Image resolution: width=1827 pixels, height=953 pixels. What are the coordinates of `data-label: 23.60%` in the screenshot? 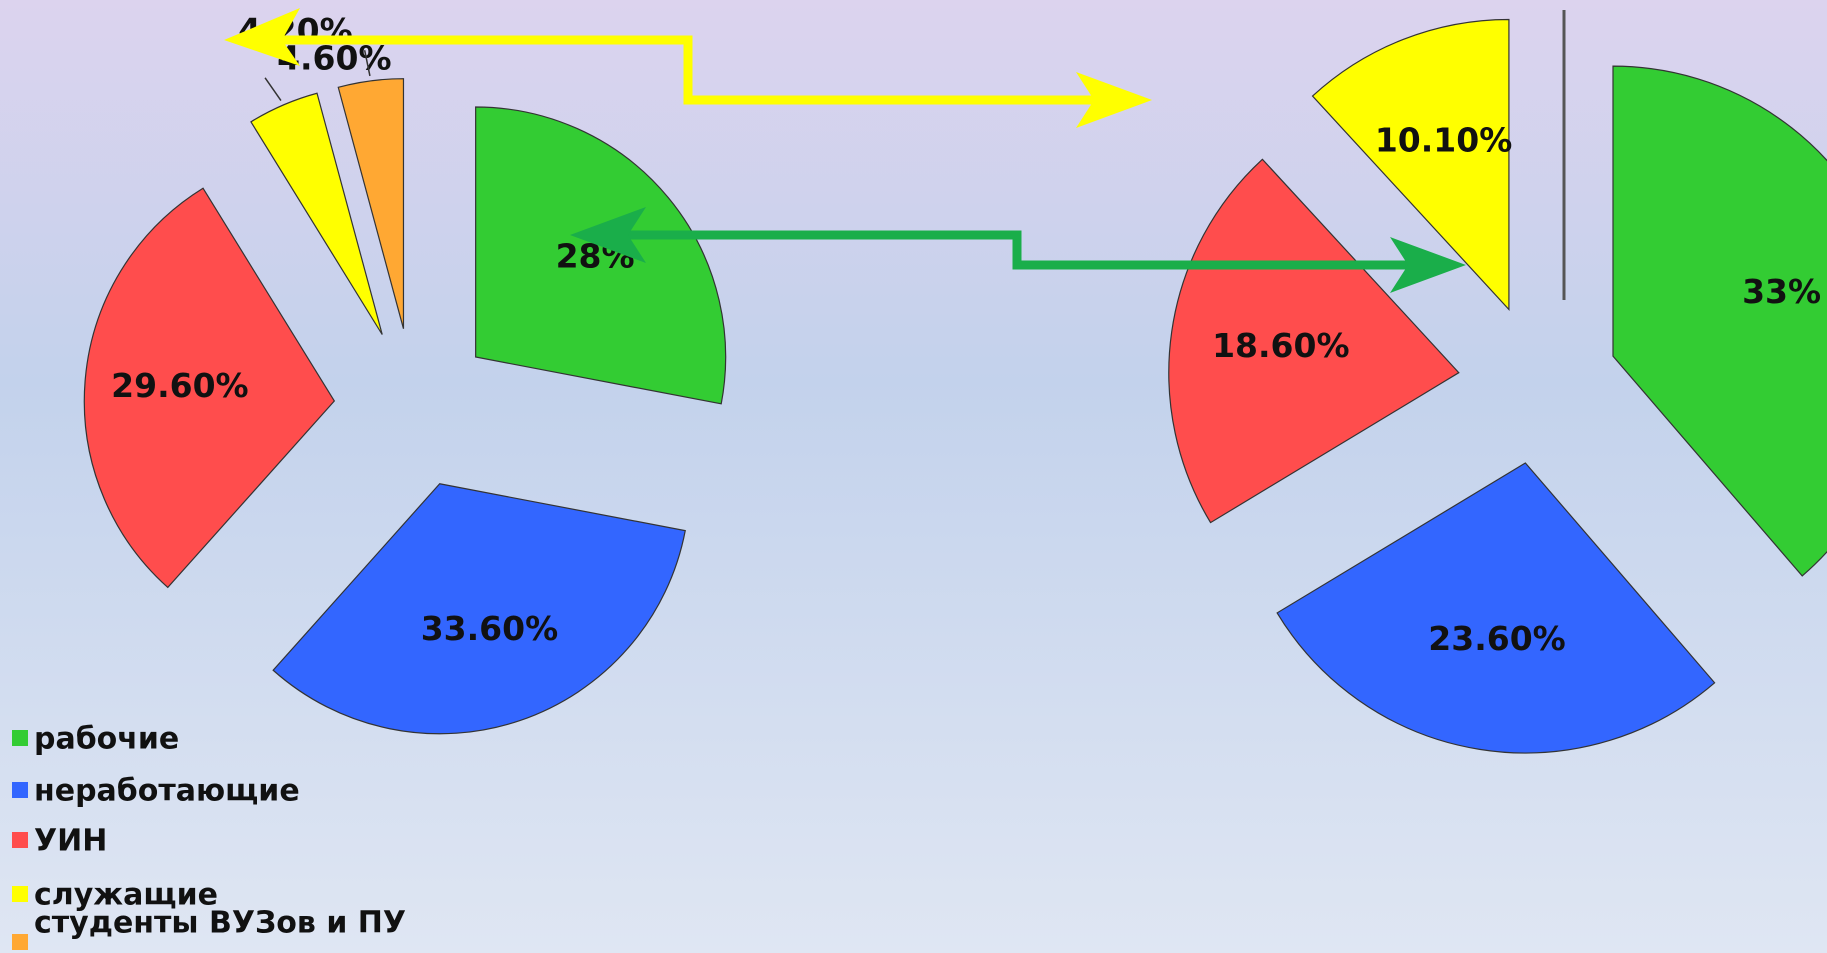 It's located at (1496, 638).